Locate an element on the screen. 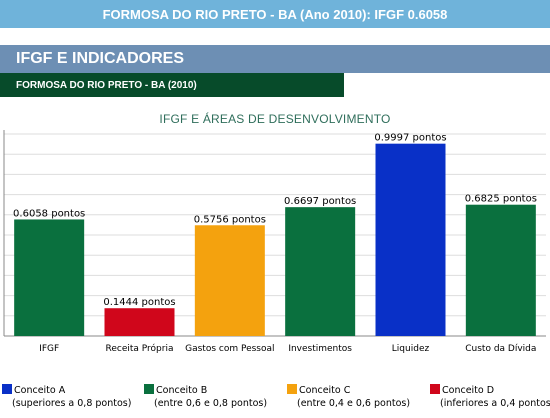 This screenshot has height=418, width=550. category-label: IFGF is located at coordinates (49, 349).